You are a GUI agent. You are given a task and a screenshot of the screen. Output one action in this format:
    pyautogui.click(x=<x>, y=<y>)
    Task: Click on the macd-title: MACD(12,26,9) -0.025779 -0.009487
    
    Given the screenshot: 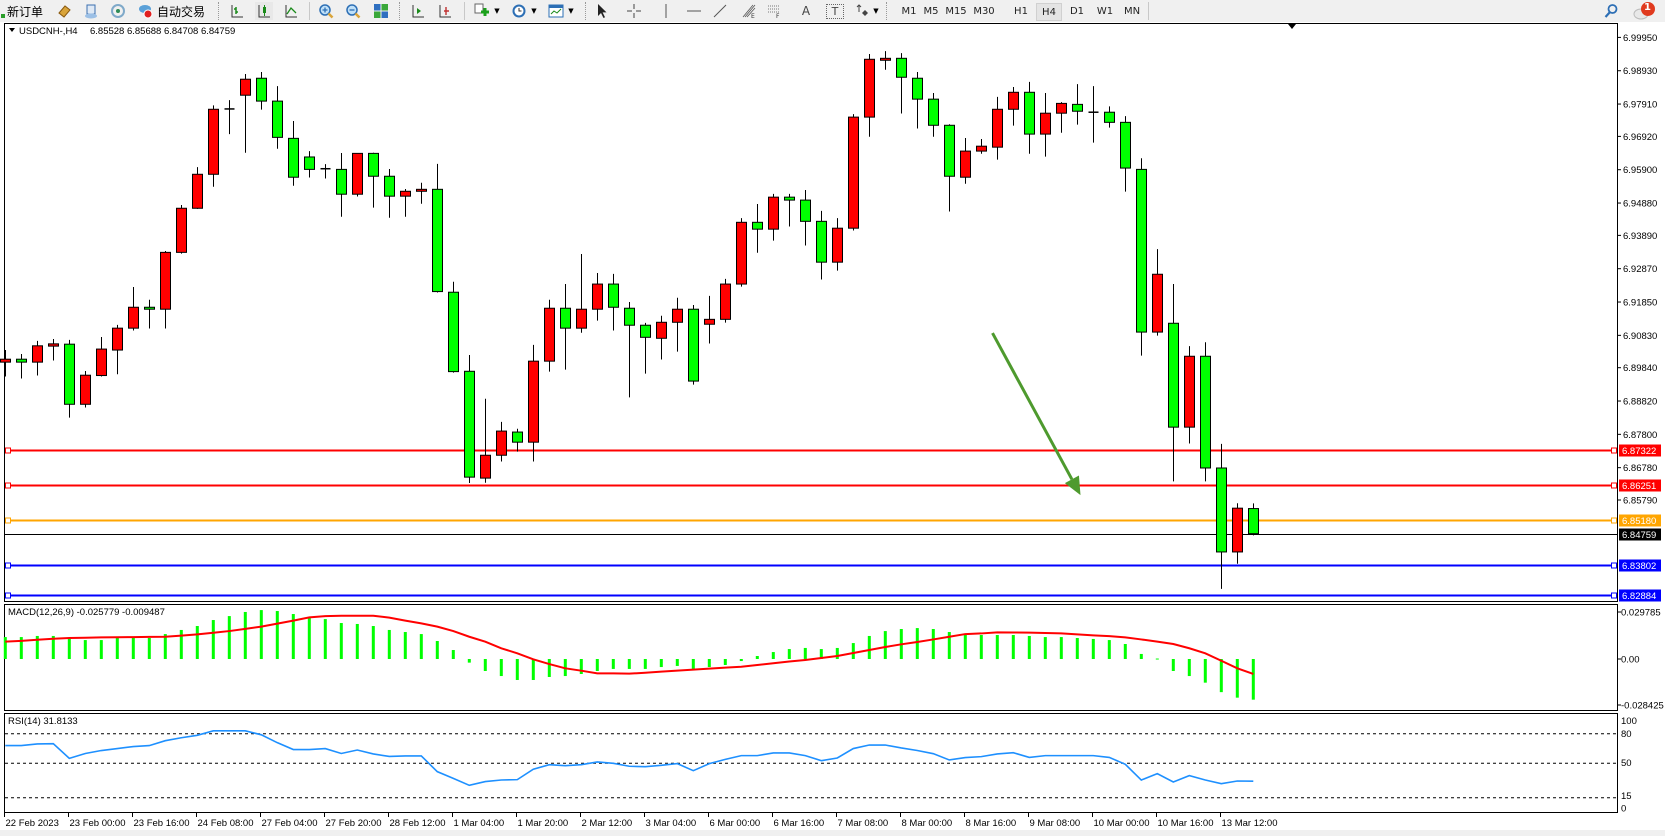 What is the action you would take?
    pyautogui.click(x=86, y=612)
    